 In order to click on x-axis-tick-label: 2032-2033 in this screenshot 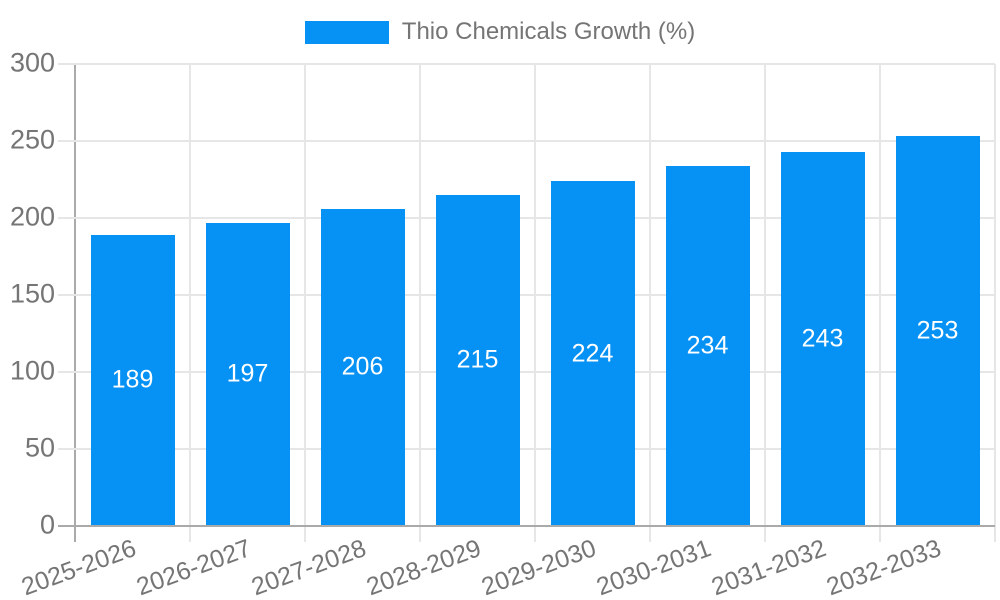, I will do `click(883, 567)`.